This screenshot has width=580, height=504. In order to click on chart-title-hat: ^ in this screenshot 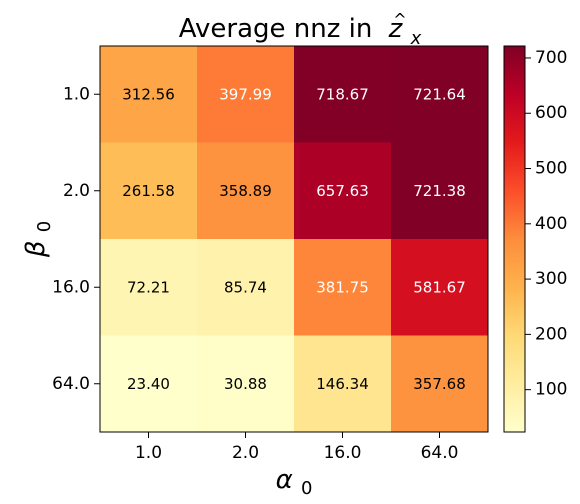, I will do `click(399, 19)`.